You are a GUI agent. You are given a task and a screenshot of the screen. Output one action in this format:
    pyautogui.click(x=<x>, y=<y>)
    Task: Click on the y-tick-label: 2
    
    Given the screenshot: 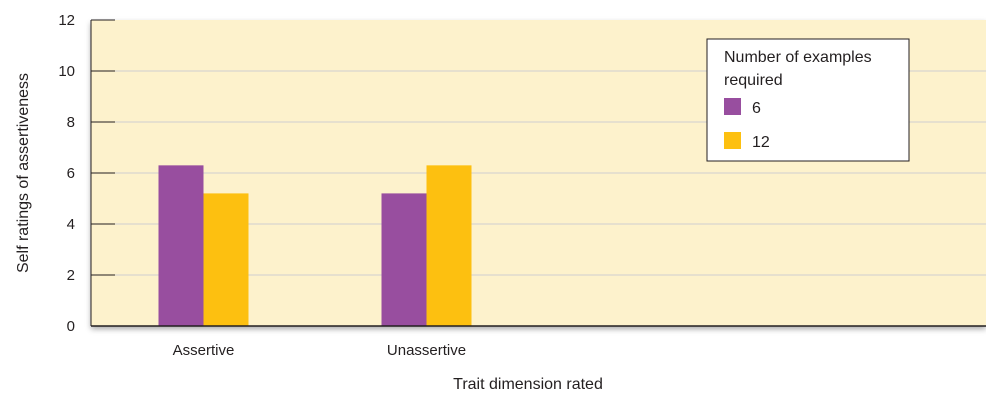 What is the action you would take?
    pyautogui.click(x=71, y=275)
    